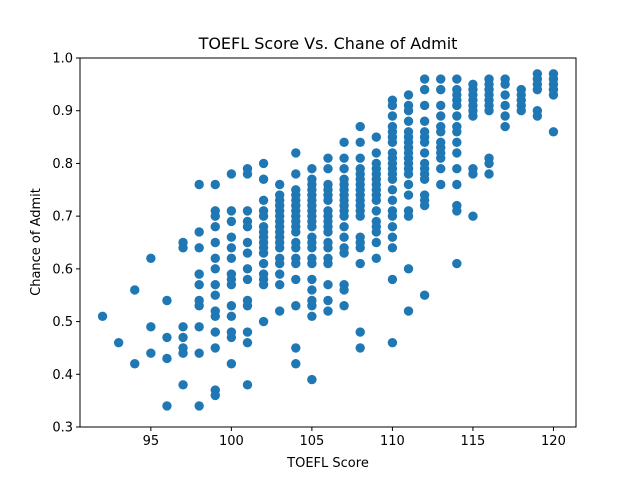 This screenshot has width=640, height=480. What do you see at coordinates (328, 43) in the screenshot?
I see `chart-title: TOEFL Score Vs. Chane of Admit` at bounding box center [328, 43].